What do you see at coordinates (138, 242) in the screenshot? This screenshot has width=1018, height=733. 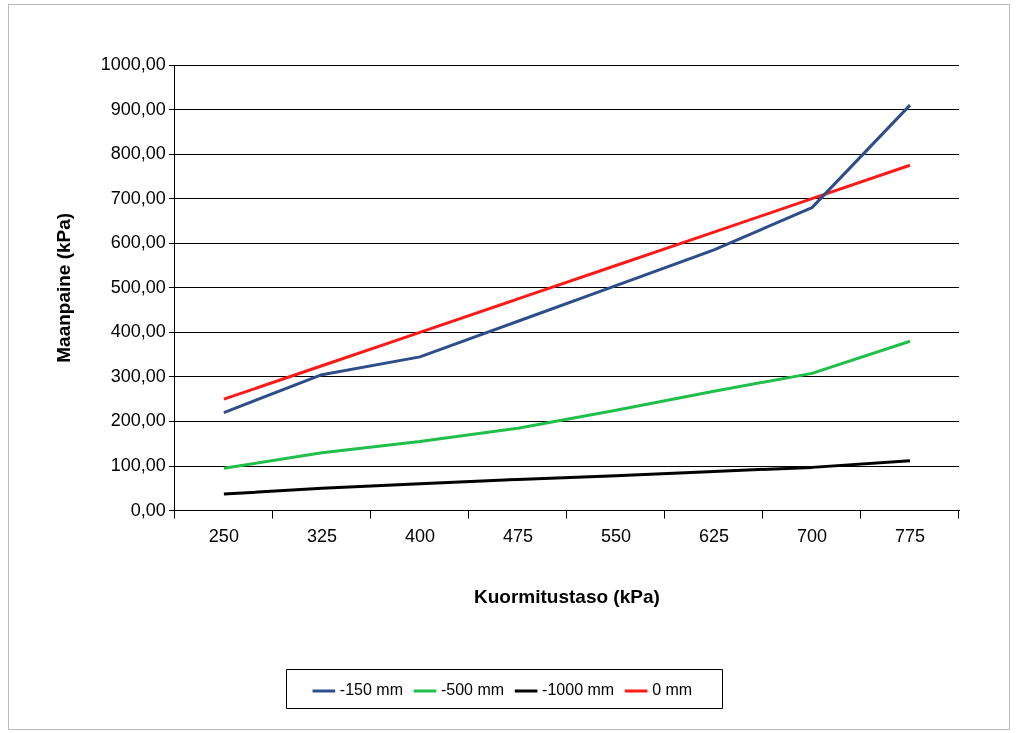 I see `y-tick-label: 600,00` at bounding box center [138, 242].